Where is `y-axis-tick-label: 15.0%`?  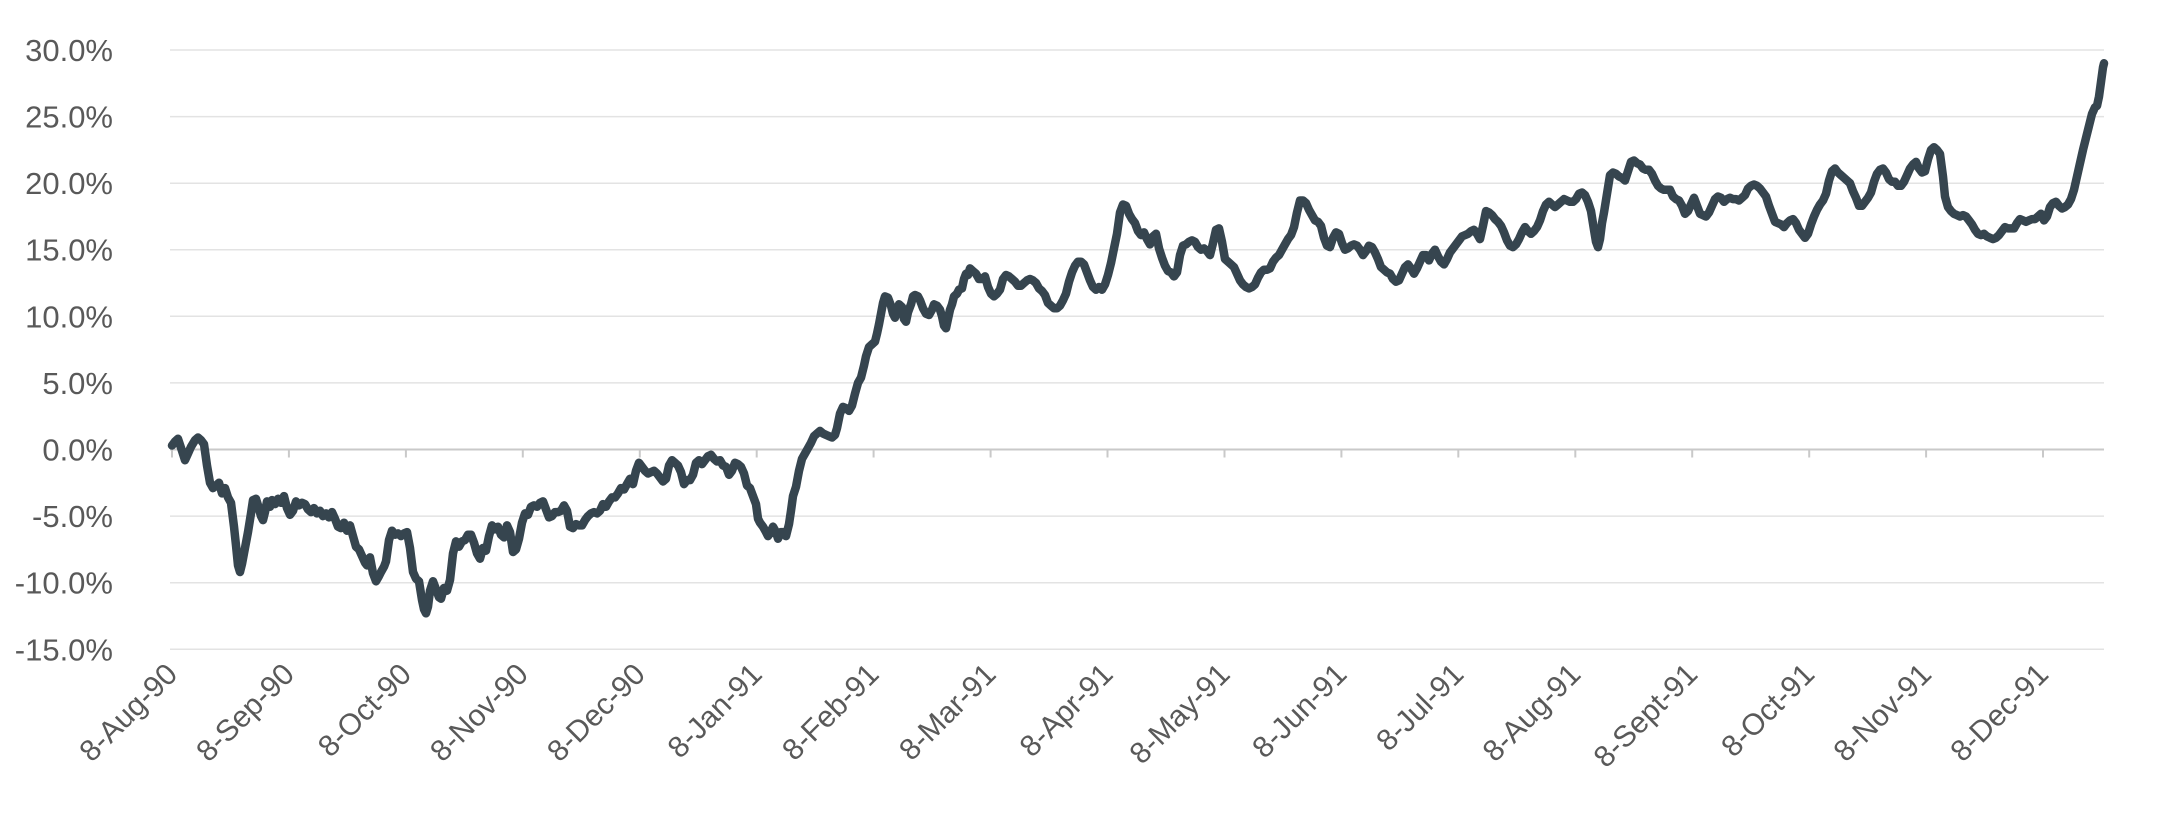
y-axis-tick-label: 15.0% is located at coordinates (69, 250).